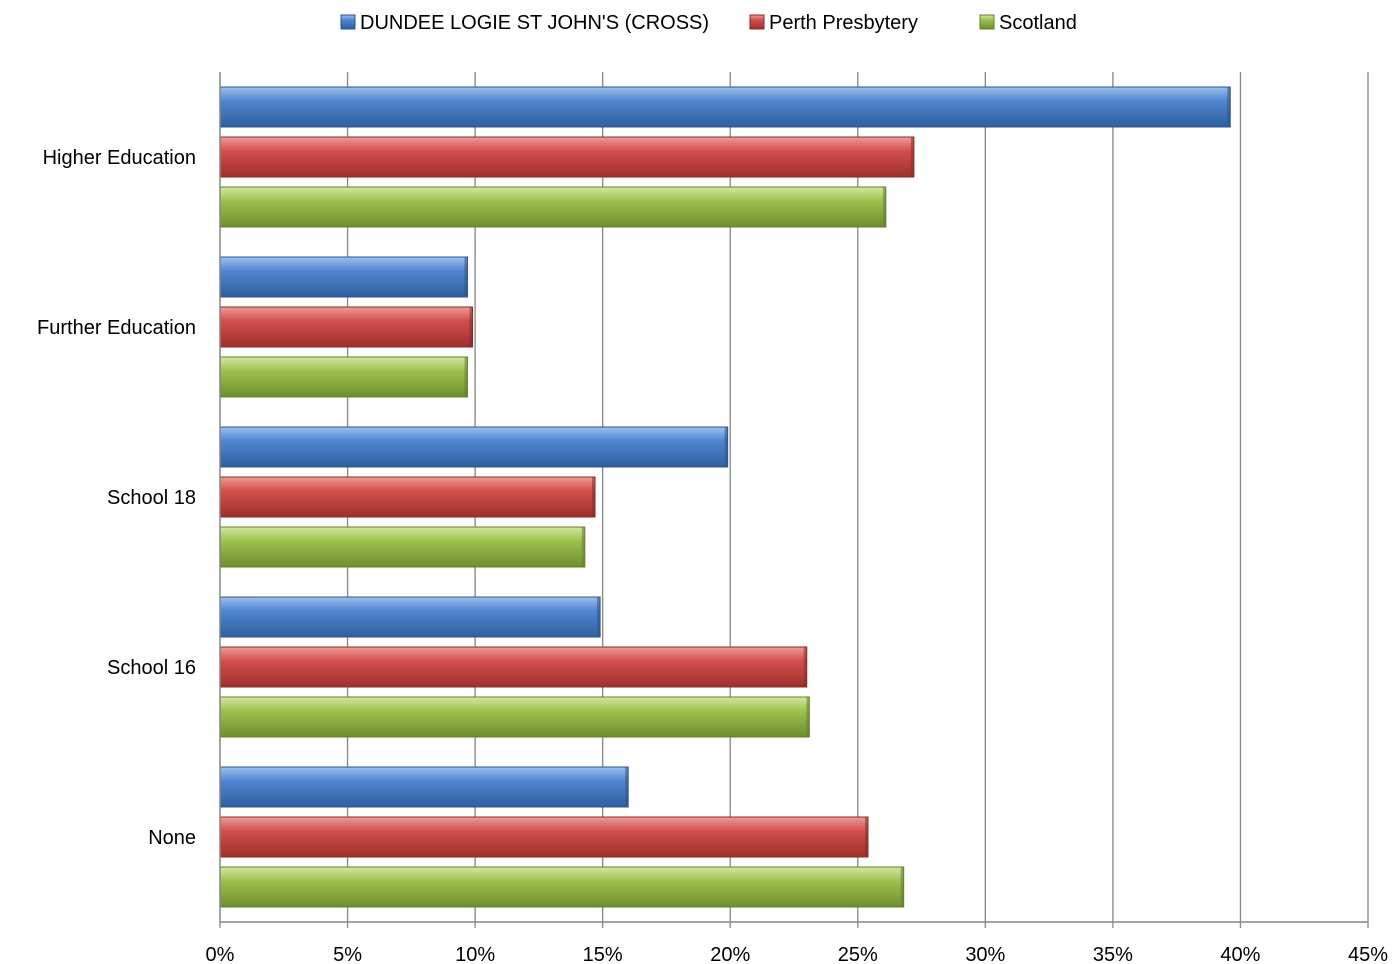 The height and width of the screenshot is (964, 1393). Describe the element at coordinates (730, 954) in the screenshot. I see `x-tick-label: 20%` at that location.